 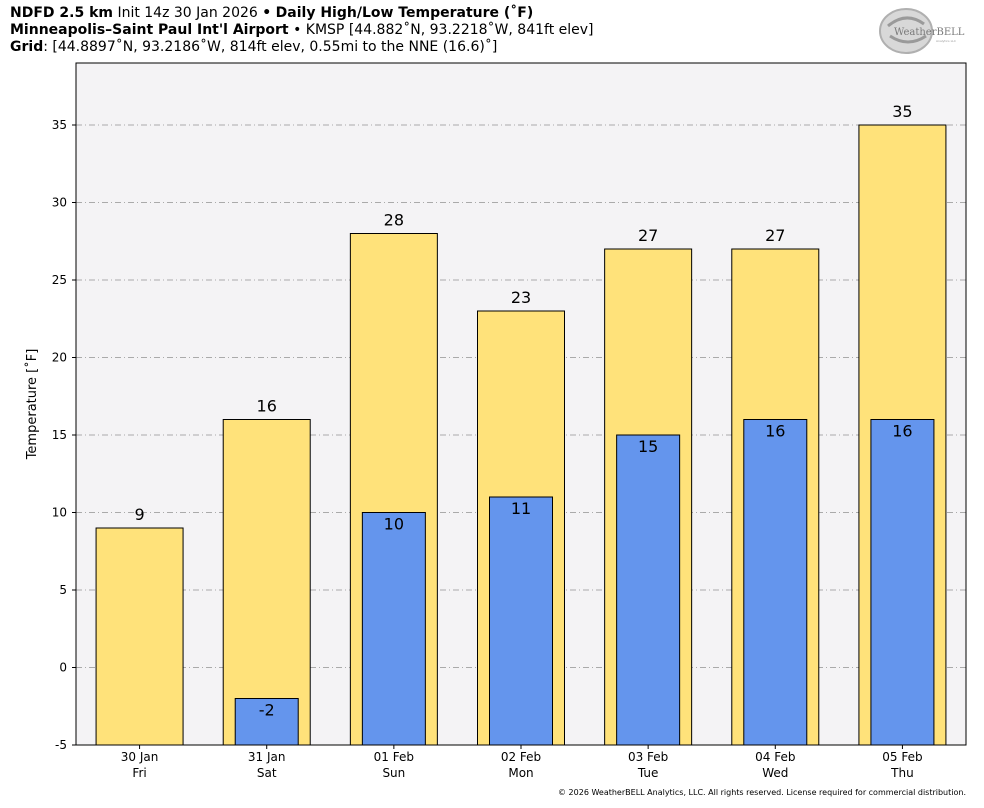 What do you see at coordinates (648, 757) in the screenshot?
I see `x-tick-date: 03 Feb` at bounding box center [648, 757].